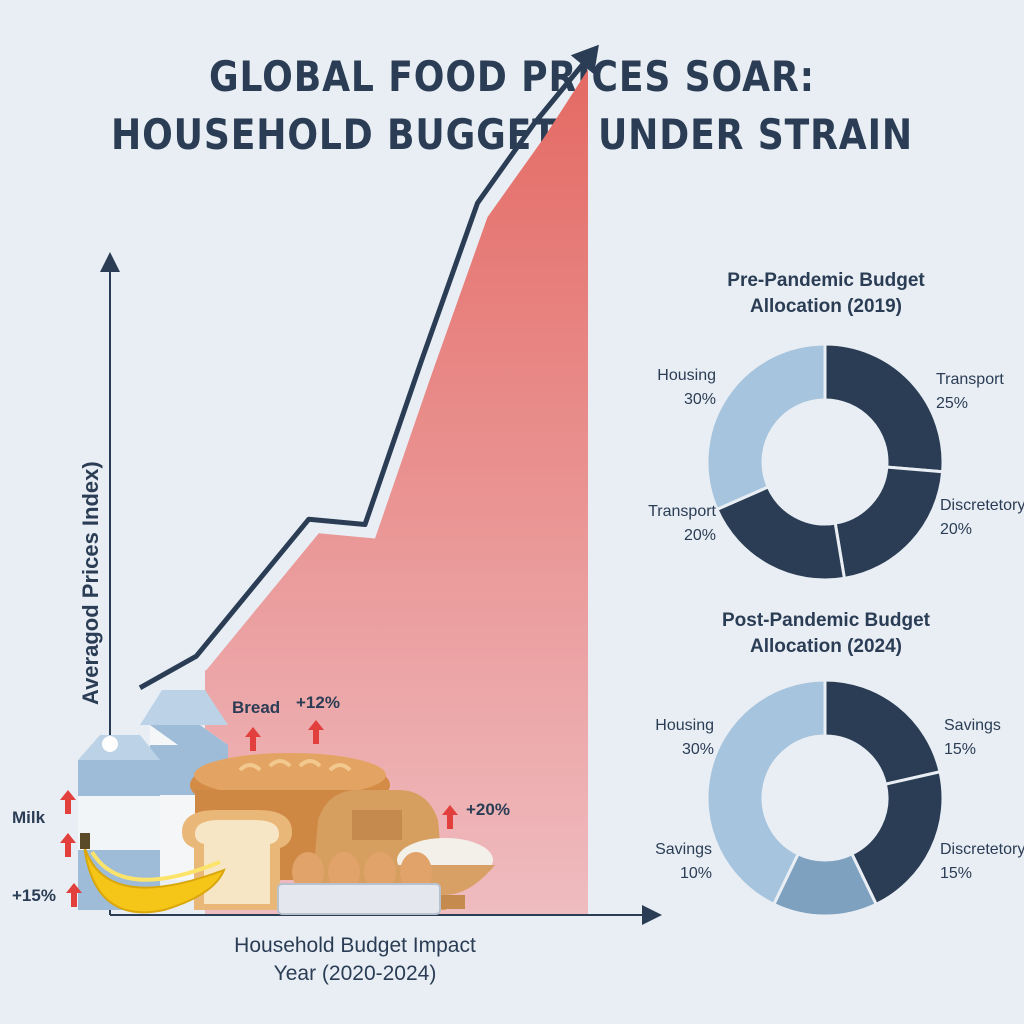 The height and width of the screenshot is (1024, 1024). I want to click on post-label-savings-10-value: 10%, so click(695, 873).